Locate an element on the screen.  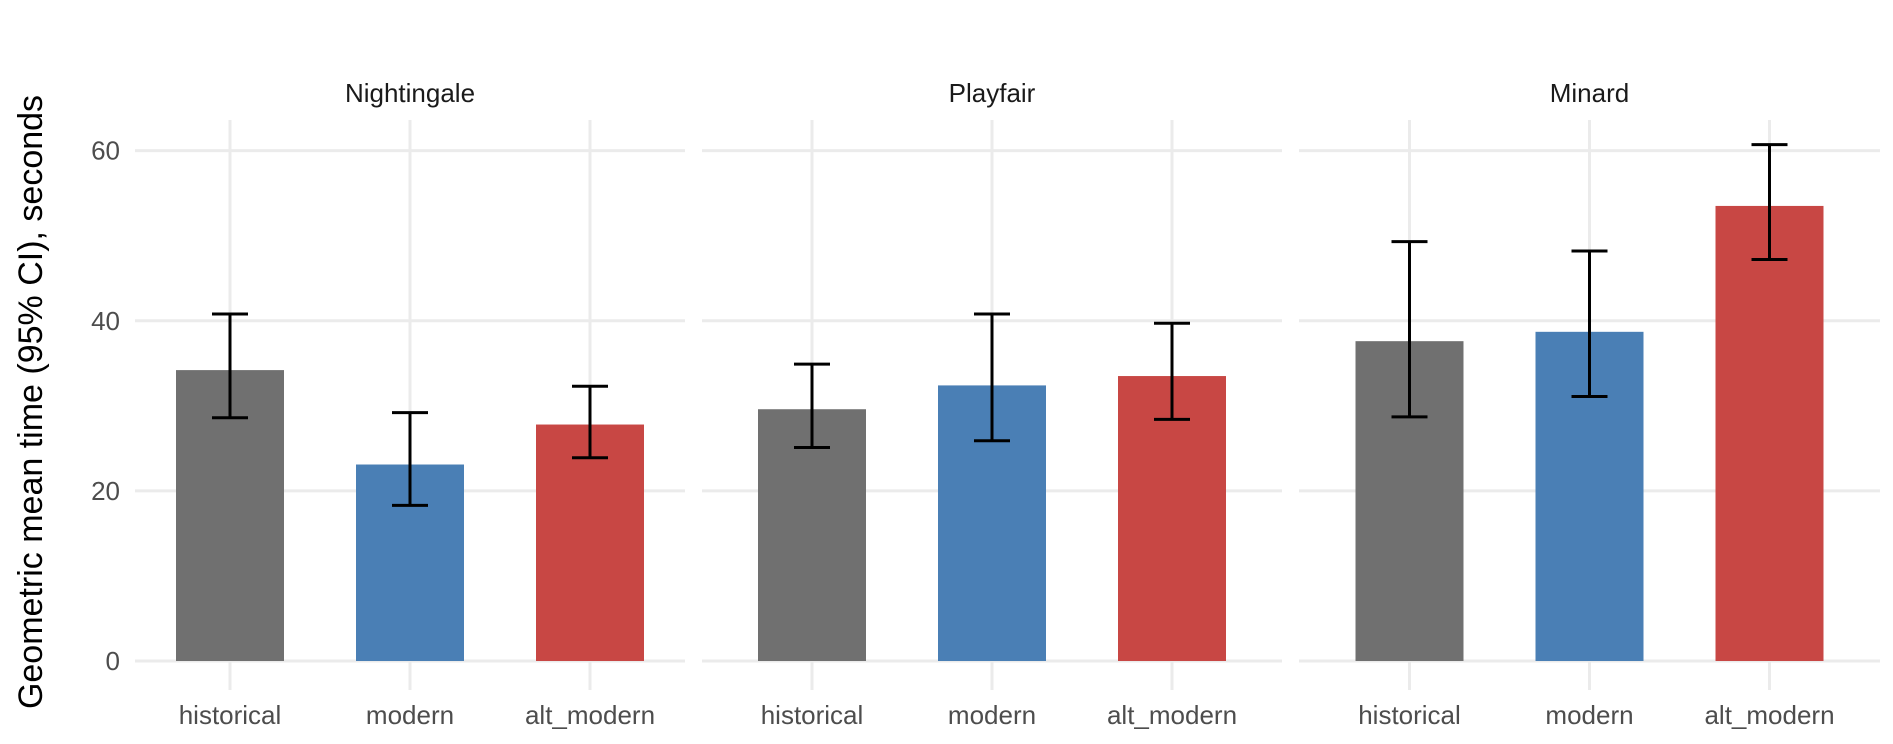
facet-title: Playfair is located at coordinates (992, 93).